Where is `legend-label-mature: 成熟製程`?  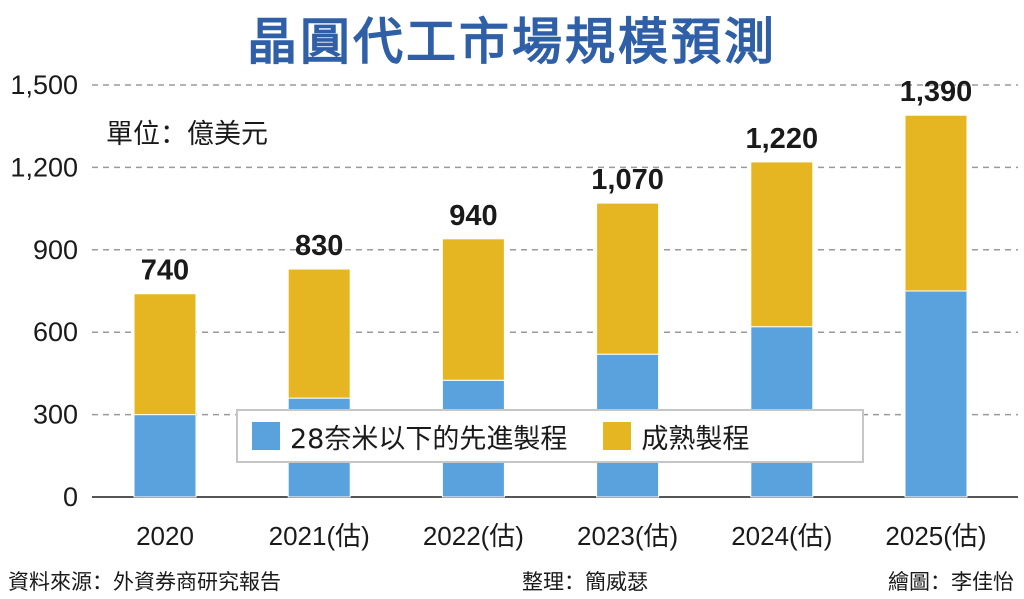
legend-label-mature: 成熟製程 is located at coordinates (695, 439).